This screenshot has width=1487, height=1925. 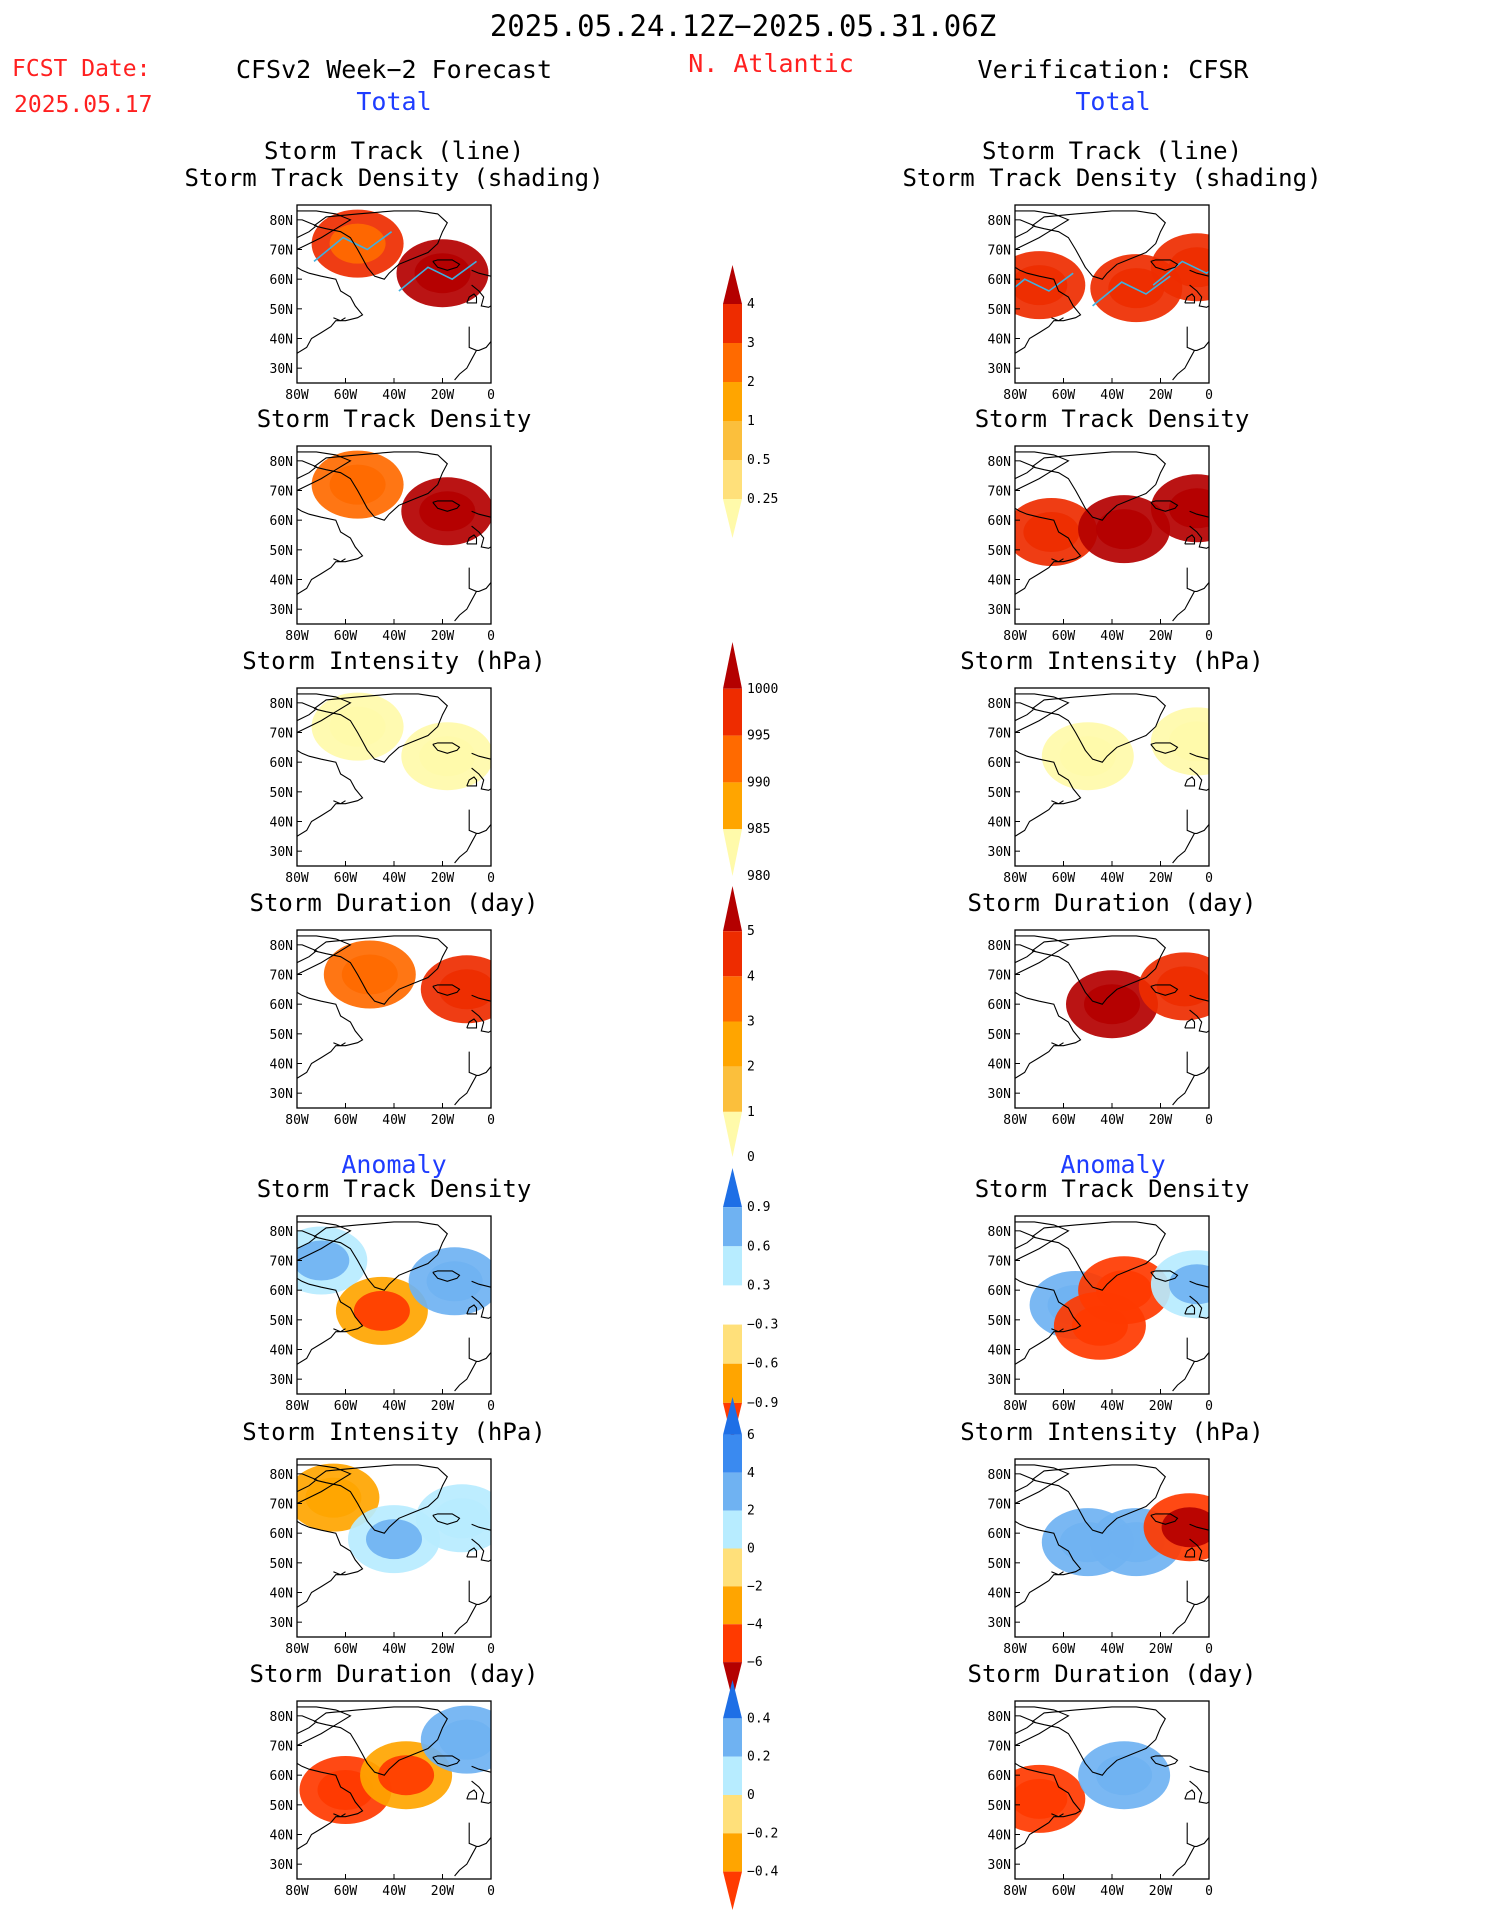 I want to click on colorbar-label: 6, so click(x=751, y=1435).